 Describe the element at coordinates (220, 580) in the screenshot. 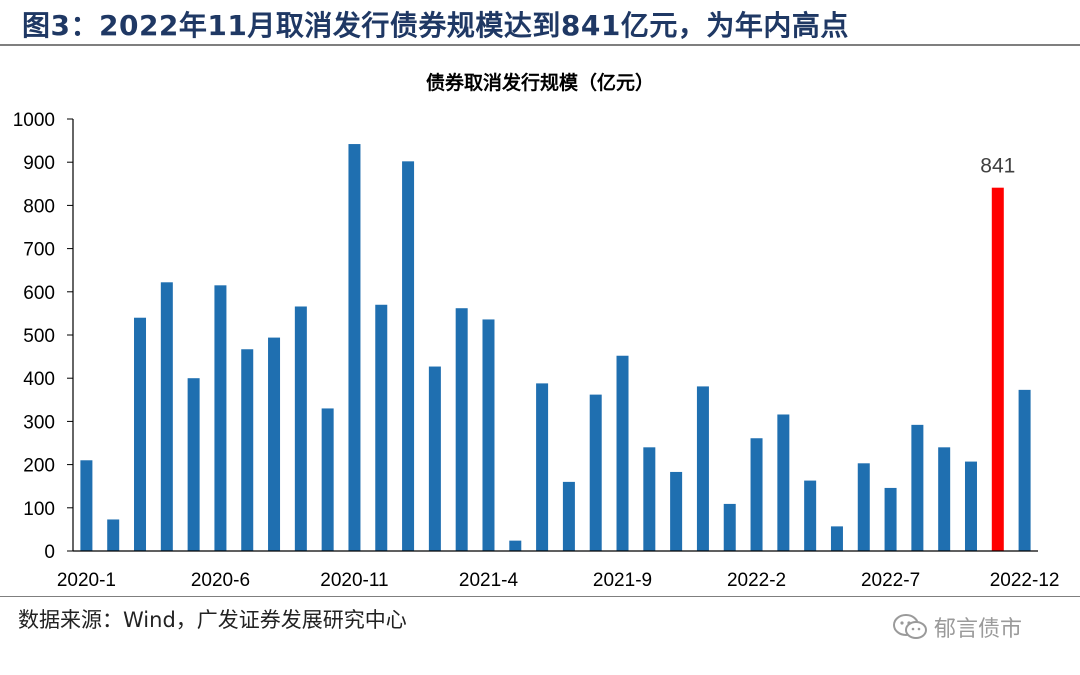

I see `x-tick-label: 2020-6` at that location.